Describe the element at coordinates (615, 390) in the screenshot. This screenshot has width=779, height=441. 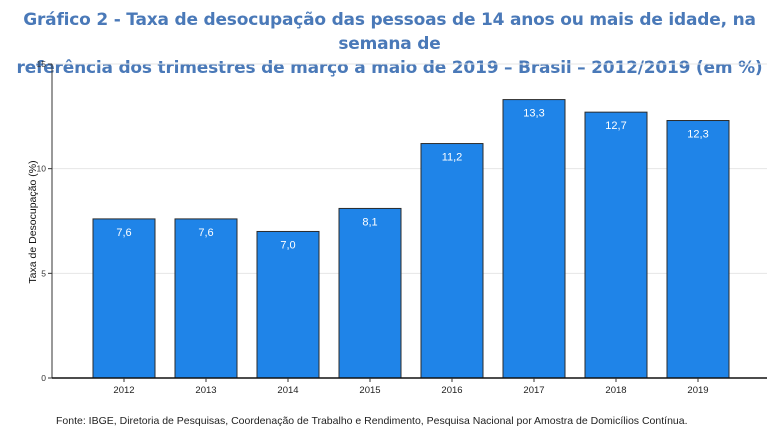
I see `x-tick-label: 2018` at that location.